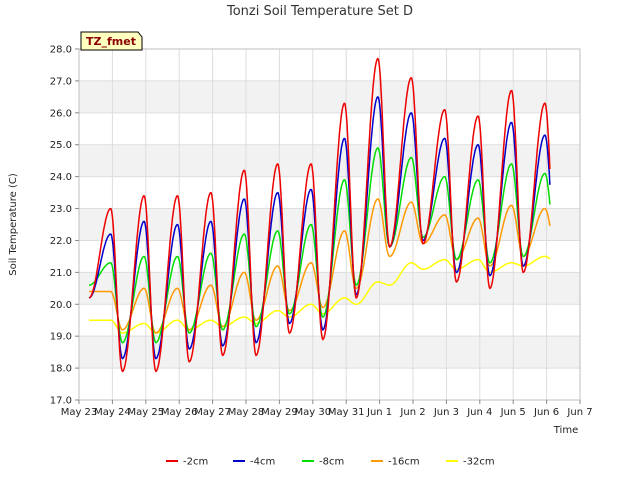 The image size is (640, 480). Describe the element at coordinates (61, 305) in the screenshot. I see `y-tick-label: 20.0` at that location.